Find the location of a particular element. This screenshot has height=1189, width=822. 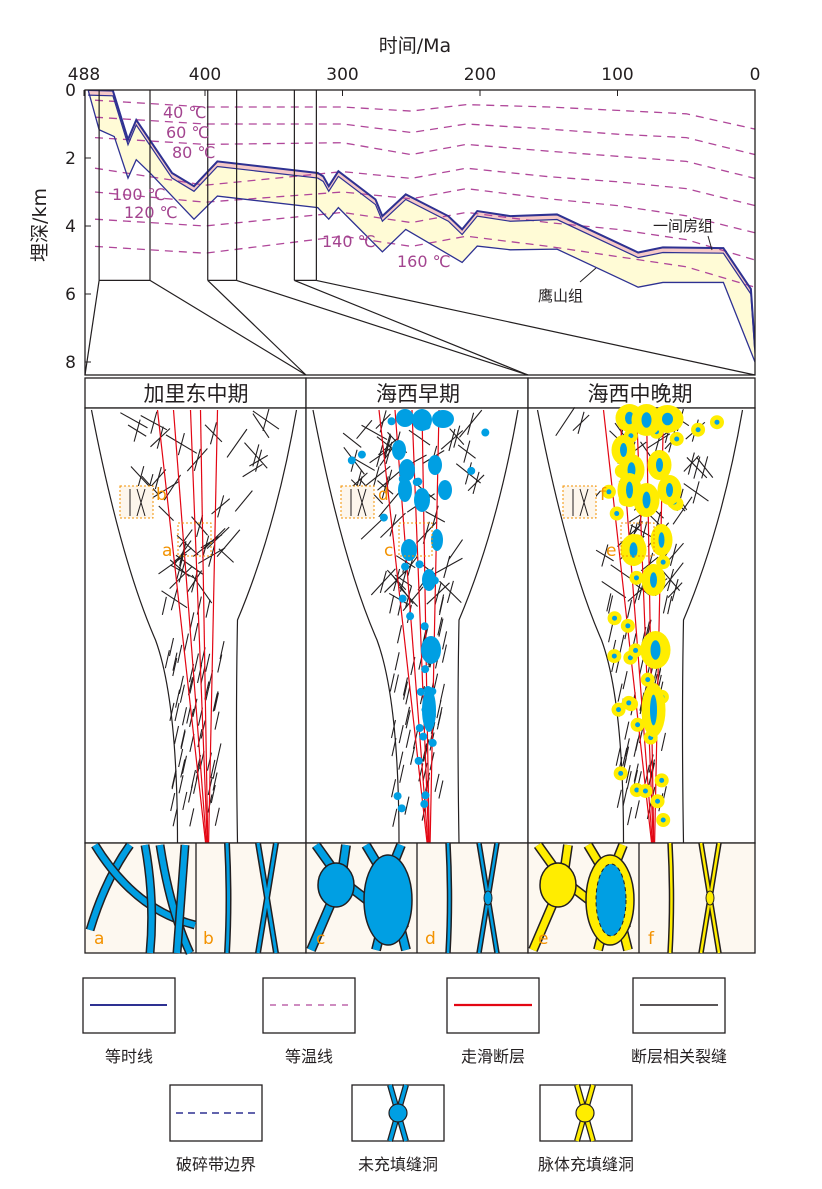

cavity-node is located at coordinates (710, 898).